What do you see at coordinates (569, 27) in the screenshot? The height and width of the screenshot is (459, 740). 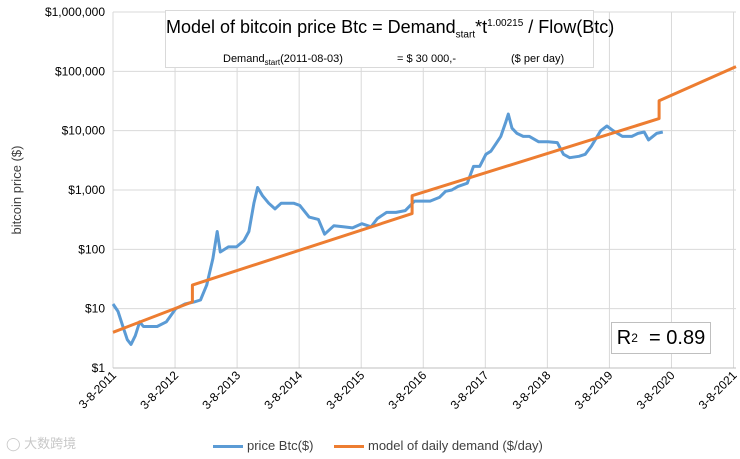 I see `formula-suffix: / Flow(Btc)` at bounding box center [569, 27].